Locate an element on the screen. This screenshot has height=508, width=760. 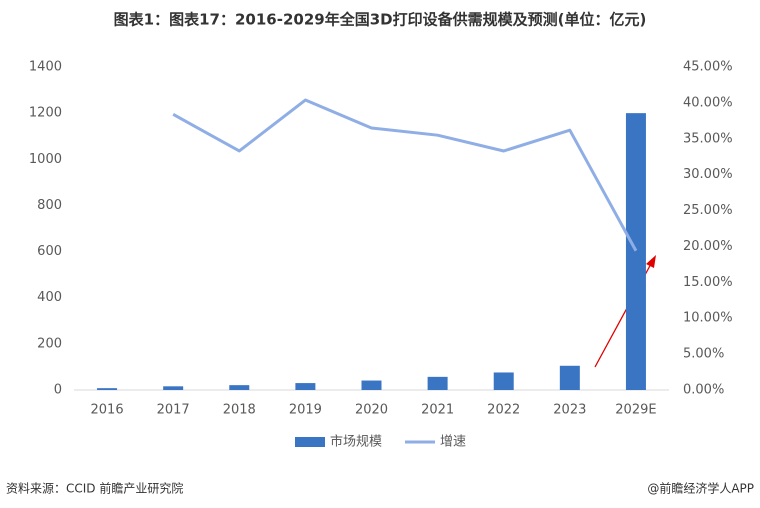
y-tick-label: 0 is located at coordinates (58, 390).